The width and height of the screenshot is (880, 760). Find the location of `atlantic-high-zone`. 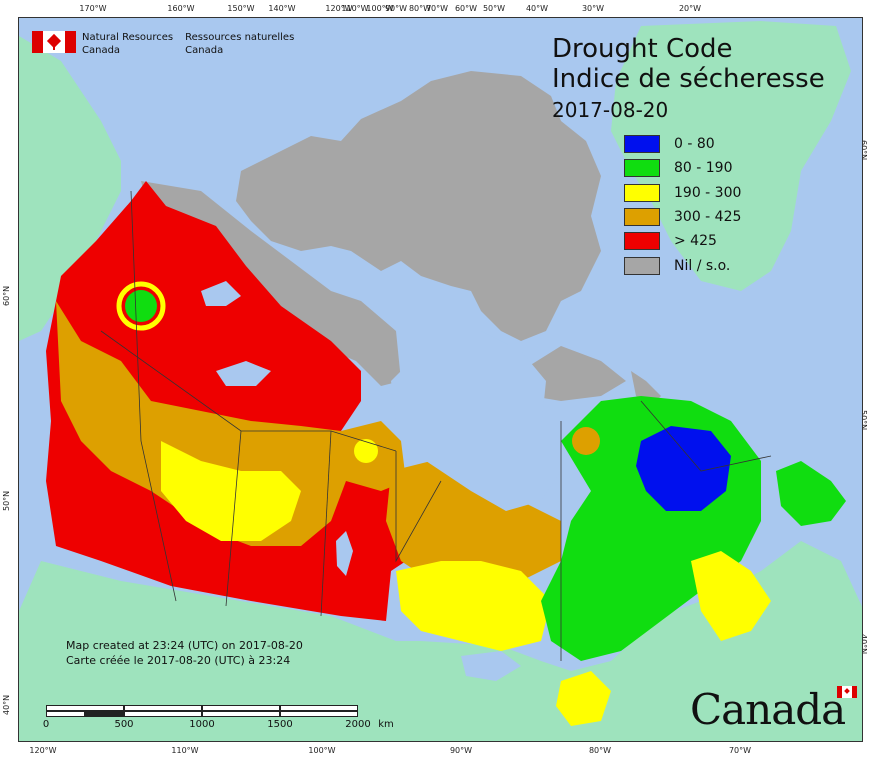

atlantic-high-zone is located at coordinates (731, 596).